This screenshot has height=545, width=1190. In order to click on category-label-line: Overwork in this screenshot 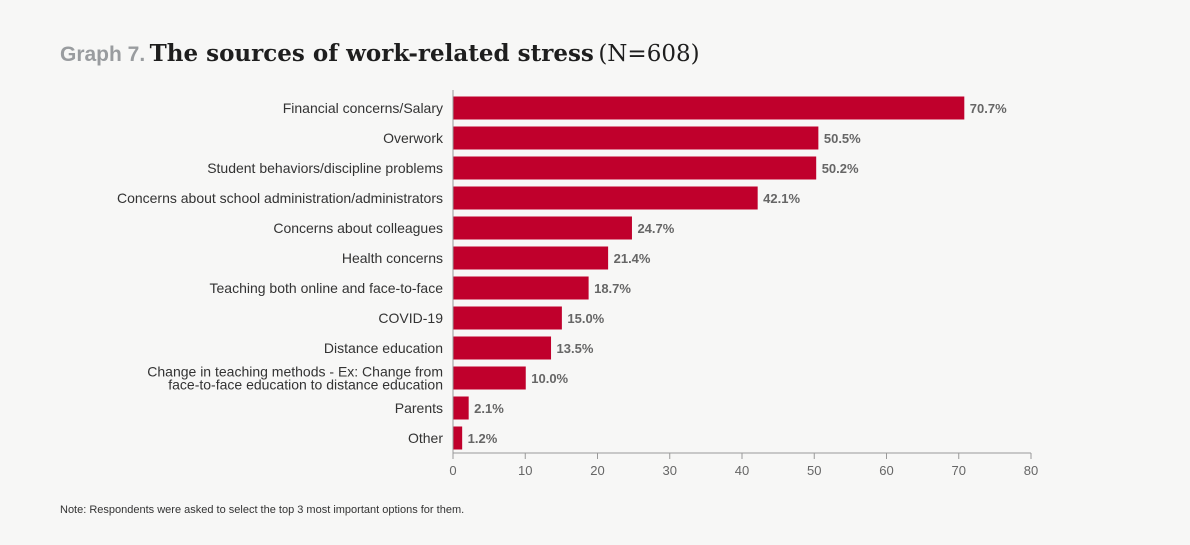, I will do `click(413, 138)`.